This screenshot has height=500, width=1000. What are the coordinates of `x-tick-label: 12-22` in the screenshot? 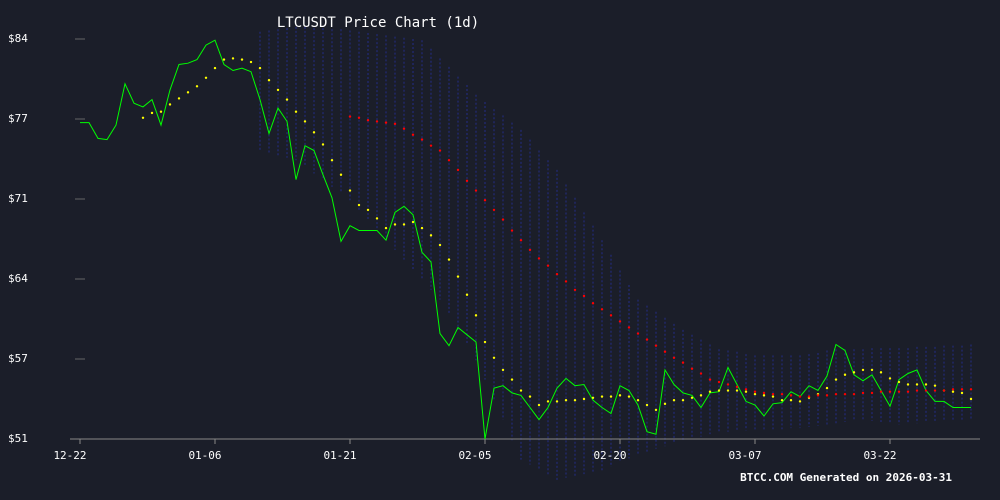 It's located at (69, 455).